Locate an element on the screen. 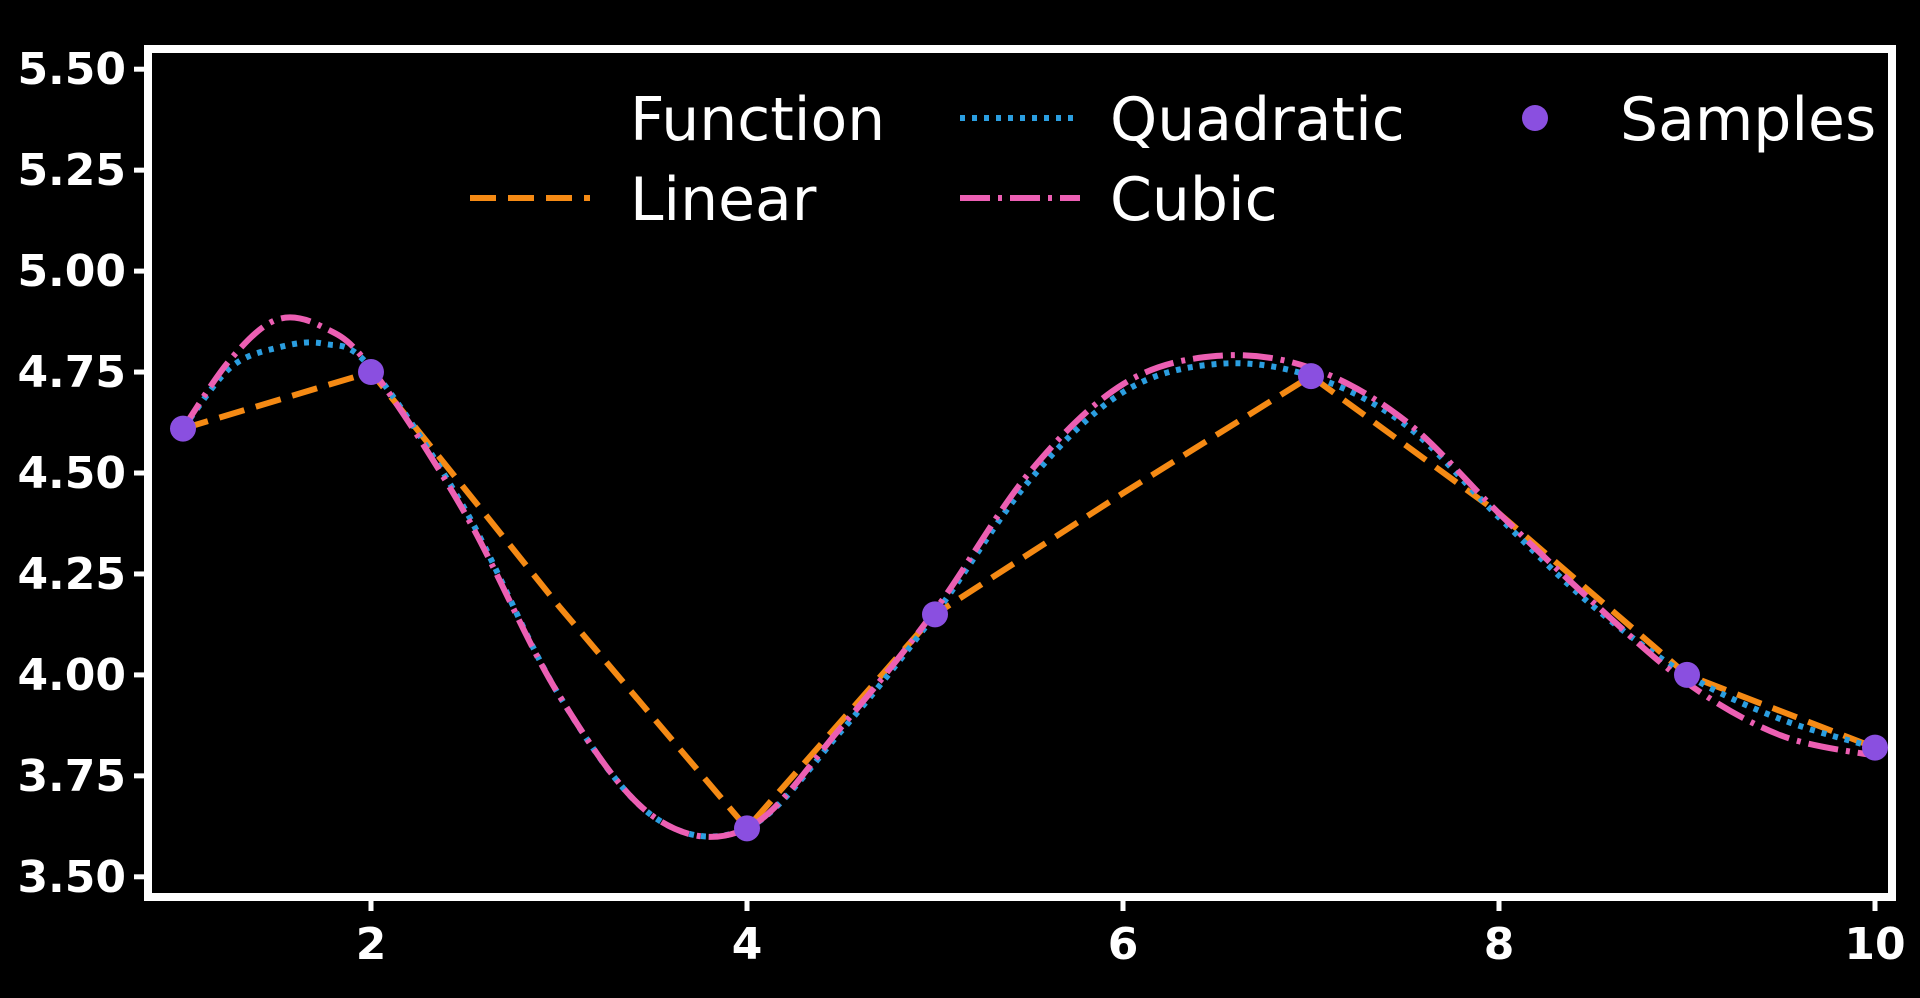 This screenshot has width=1920, height=998. y-tick-label: 5.50 is located at coordinates (71, 69).